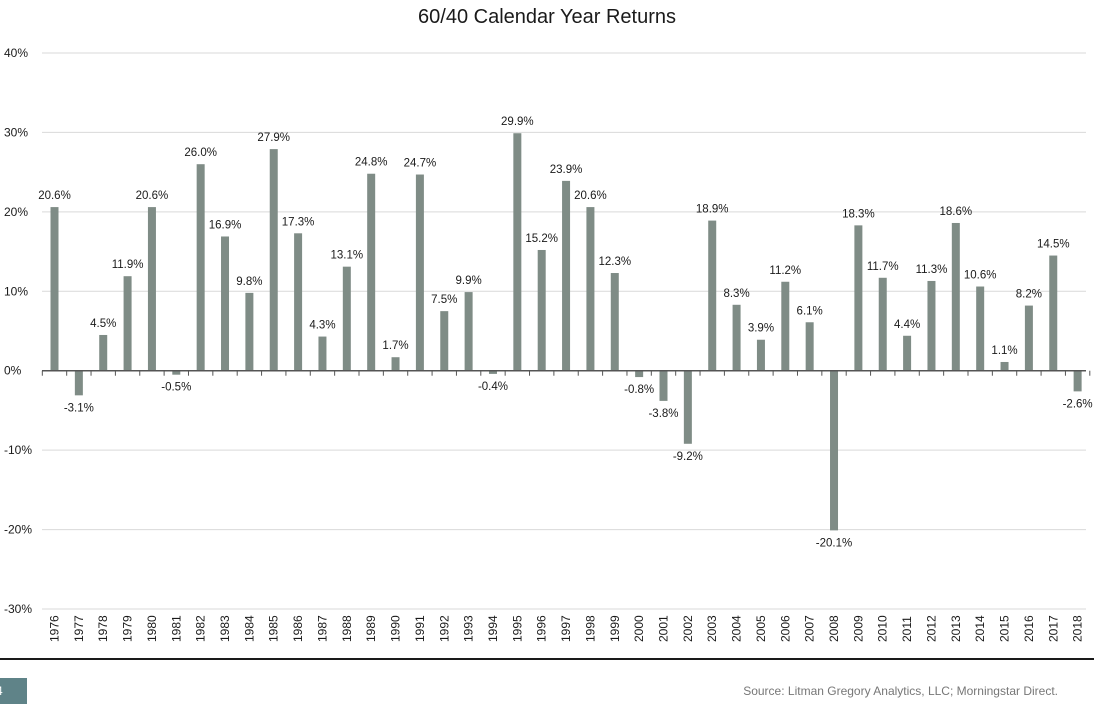  I want to click on y-tick-label: -30%, so click(18, 609).